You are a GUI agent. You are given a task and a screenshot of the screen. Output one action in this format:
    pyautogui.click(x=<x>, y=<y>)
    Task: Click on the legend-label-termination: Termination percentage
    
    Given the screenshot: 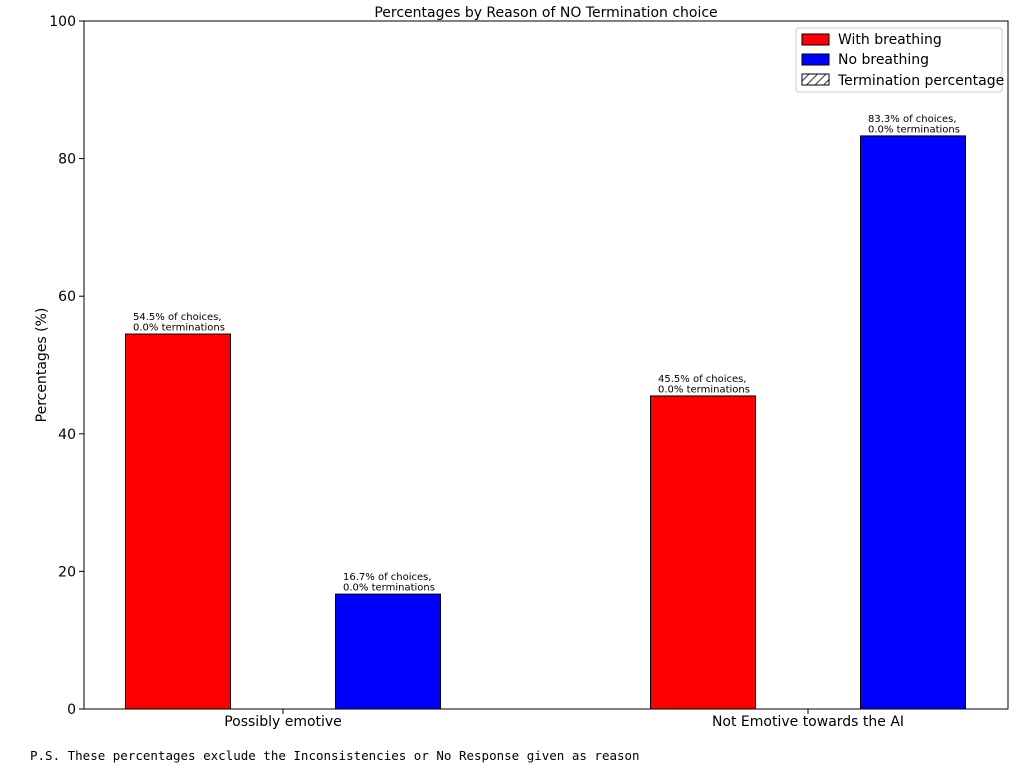 What is the action you would take?
    pyautogui.click(x=920, y=81)
    